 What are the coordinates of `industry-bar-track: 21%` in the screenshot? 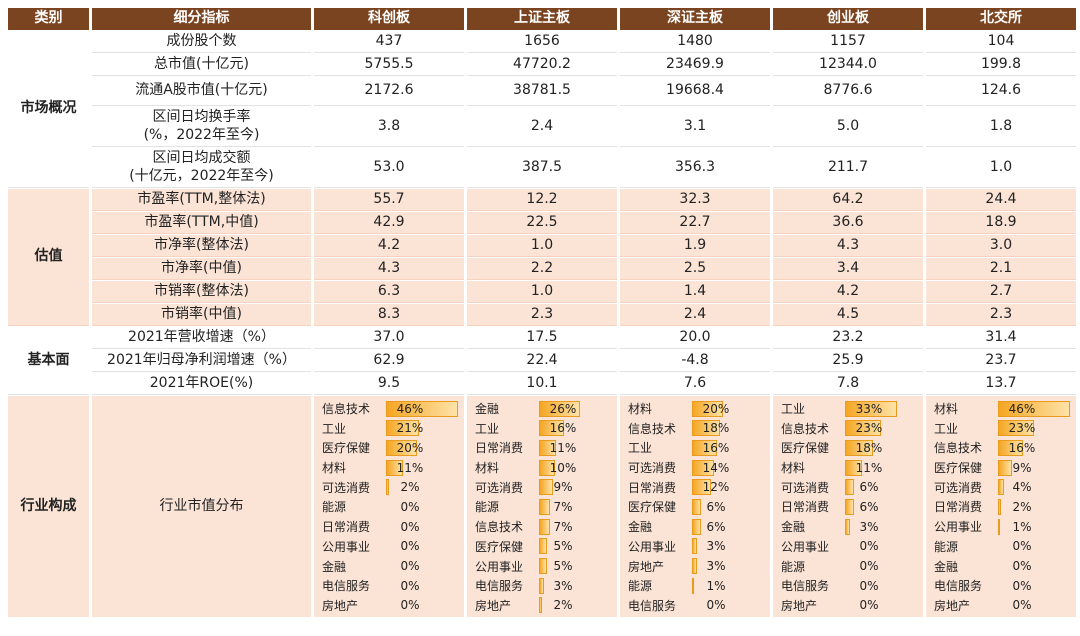 It's located at (422, 428).